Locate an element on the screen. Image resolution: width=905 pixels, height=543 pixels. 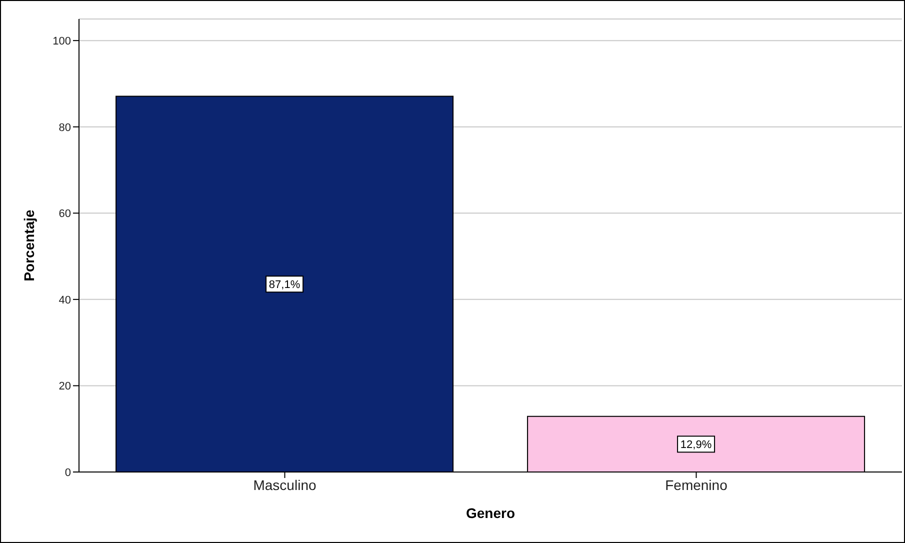
y-tick-label: 80 is located at coordinates (64, 128).